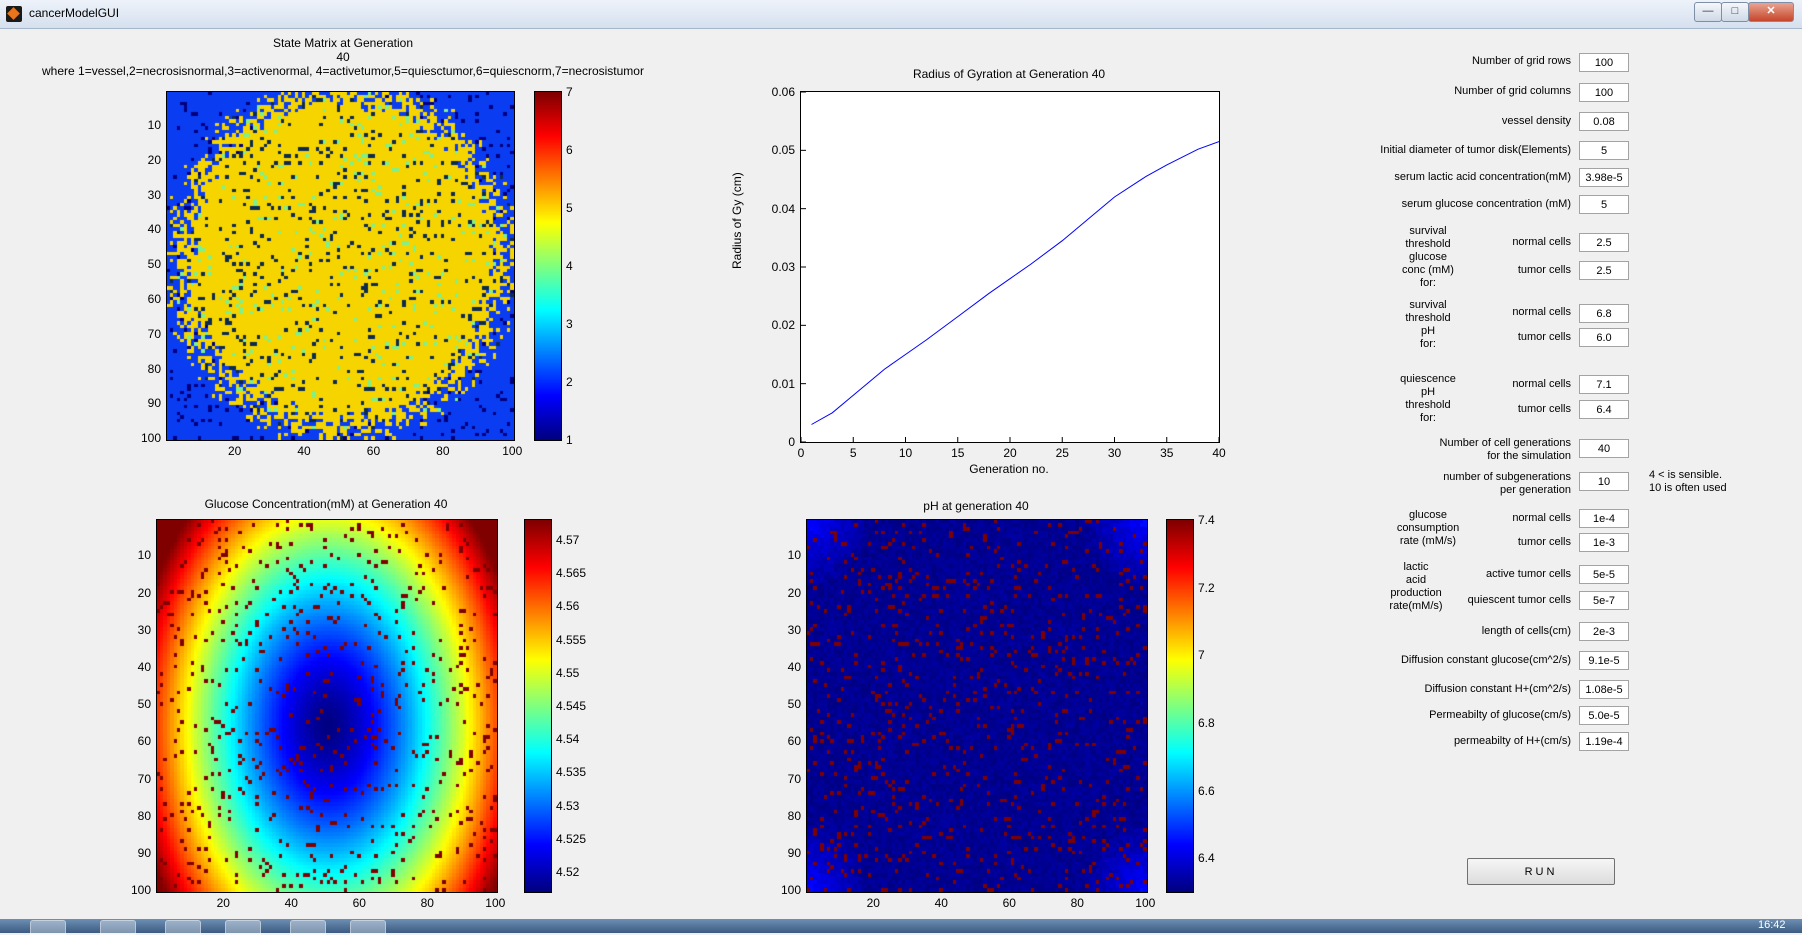 Image resolution: width=1802 pixels, height=935 pixels. Describe the element at coordinates (1604, 481) in the screenshot. I see `subgenerations-input` at that location.